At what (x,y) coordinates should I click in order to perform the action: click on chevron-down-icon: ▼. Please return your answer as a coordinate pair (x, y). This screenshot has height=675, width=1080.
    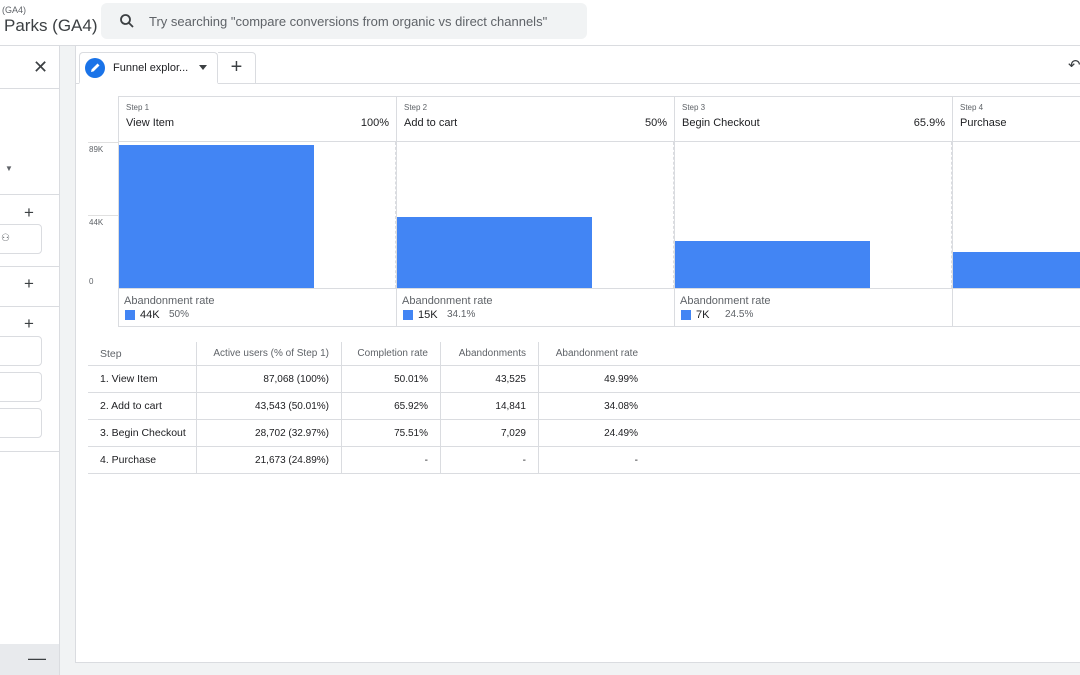
    Looking at the image, I should click on (9, 168).